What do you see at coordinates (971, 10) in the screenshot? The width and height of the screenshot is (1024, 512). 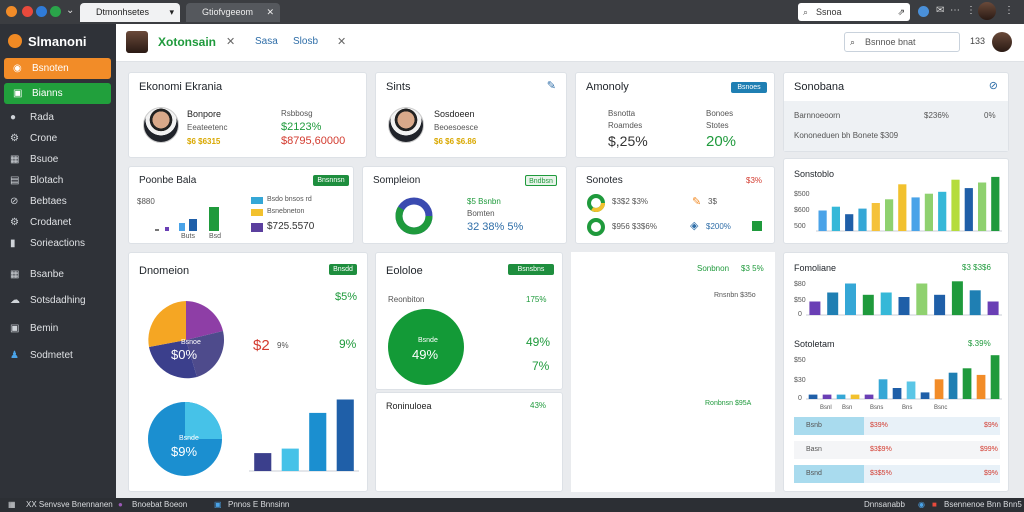 I see `more-icon: ⋮` at bounding box center [971, 10].